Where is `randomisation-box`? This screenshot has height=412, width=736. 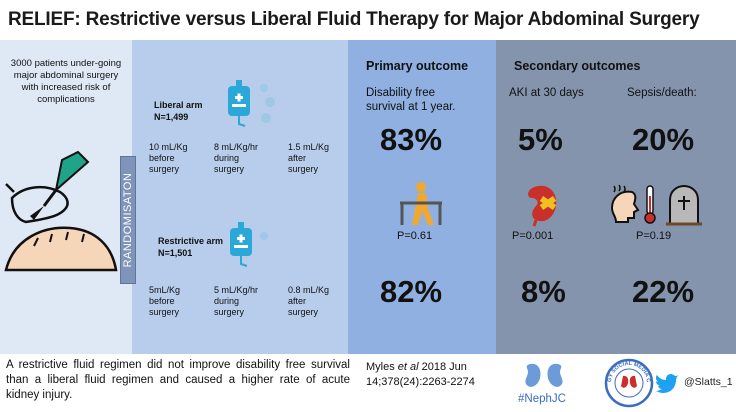 randomisation-box is located at coordinates (128, 220).